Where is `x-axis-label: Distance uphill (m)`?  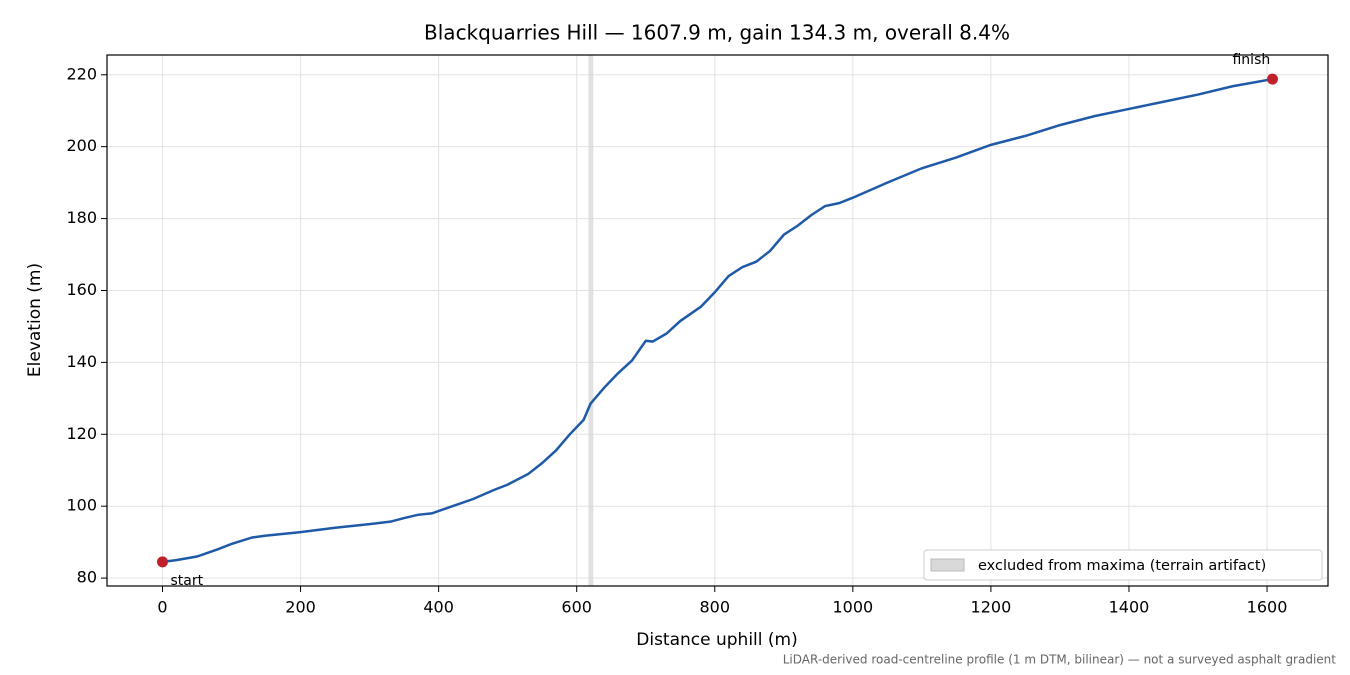
x-axis-label: Distance uphill (m) is located at coordinates (716, 640).